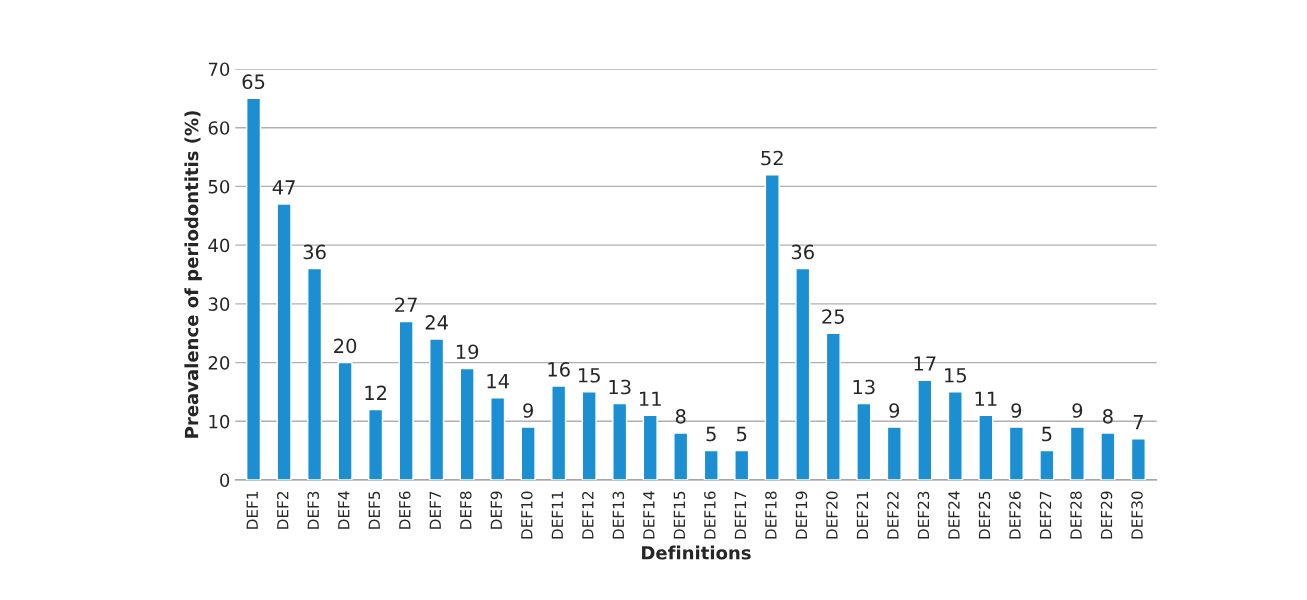  Describe the element at coordinates (344, 510) in the screenshot. I see `x-tick-label: DEF4` at that location.